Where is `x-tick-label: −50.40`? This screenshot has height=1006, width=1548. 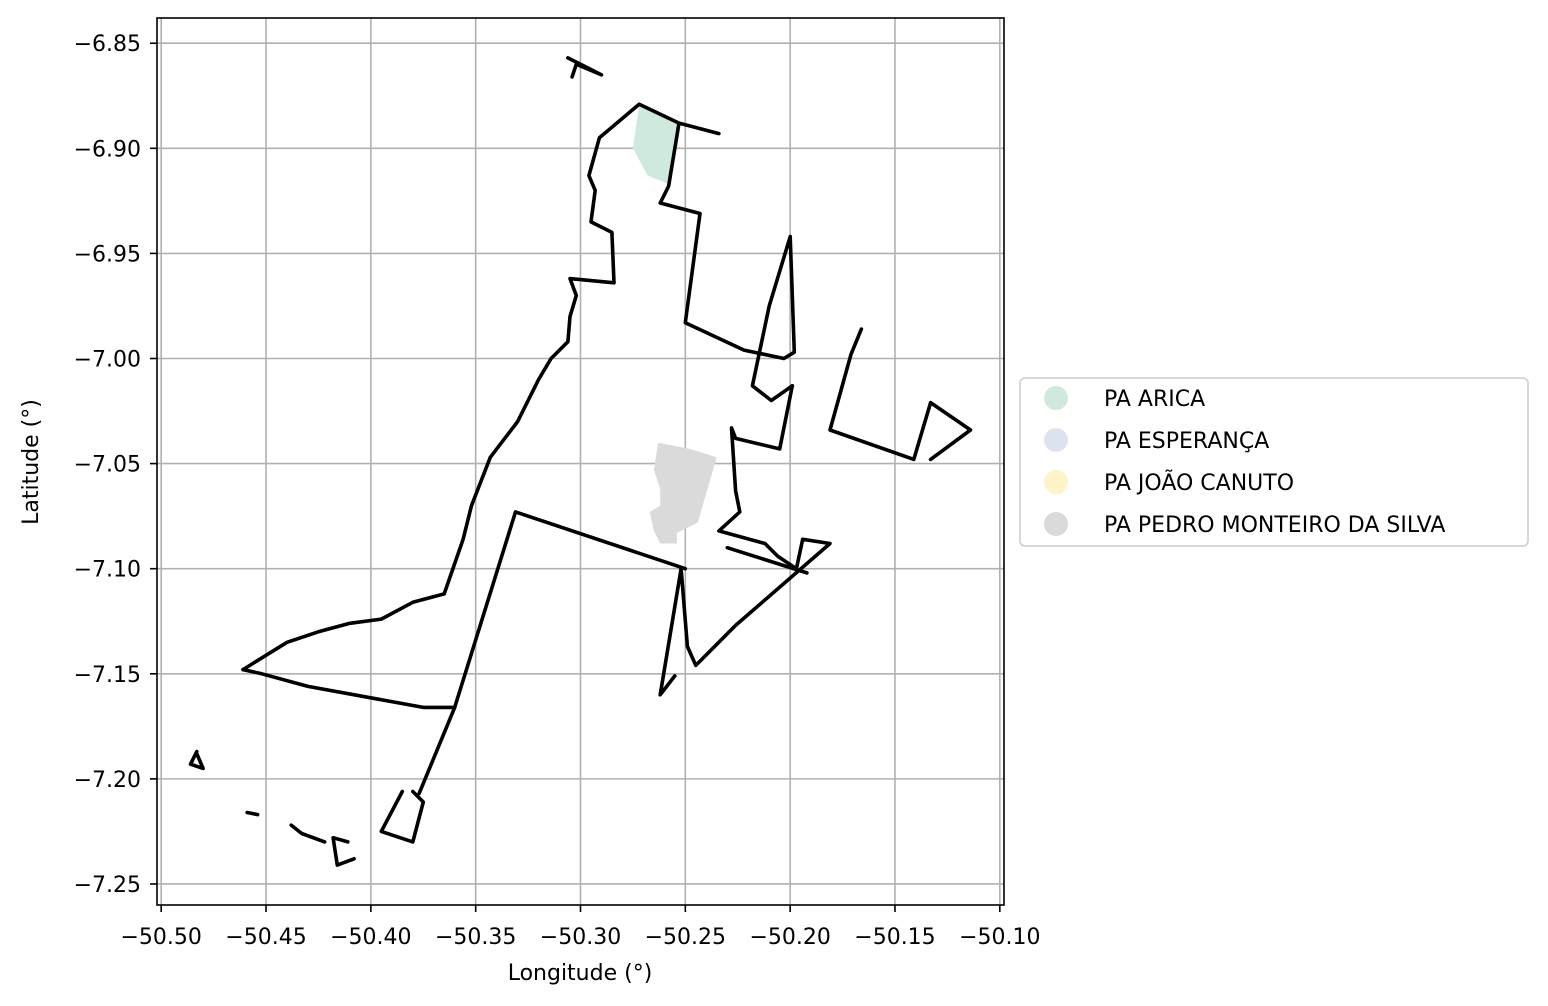 x-tick-label: −50.40 is located at coordinates (370, 937).